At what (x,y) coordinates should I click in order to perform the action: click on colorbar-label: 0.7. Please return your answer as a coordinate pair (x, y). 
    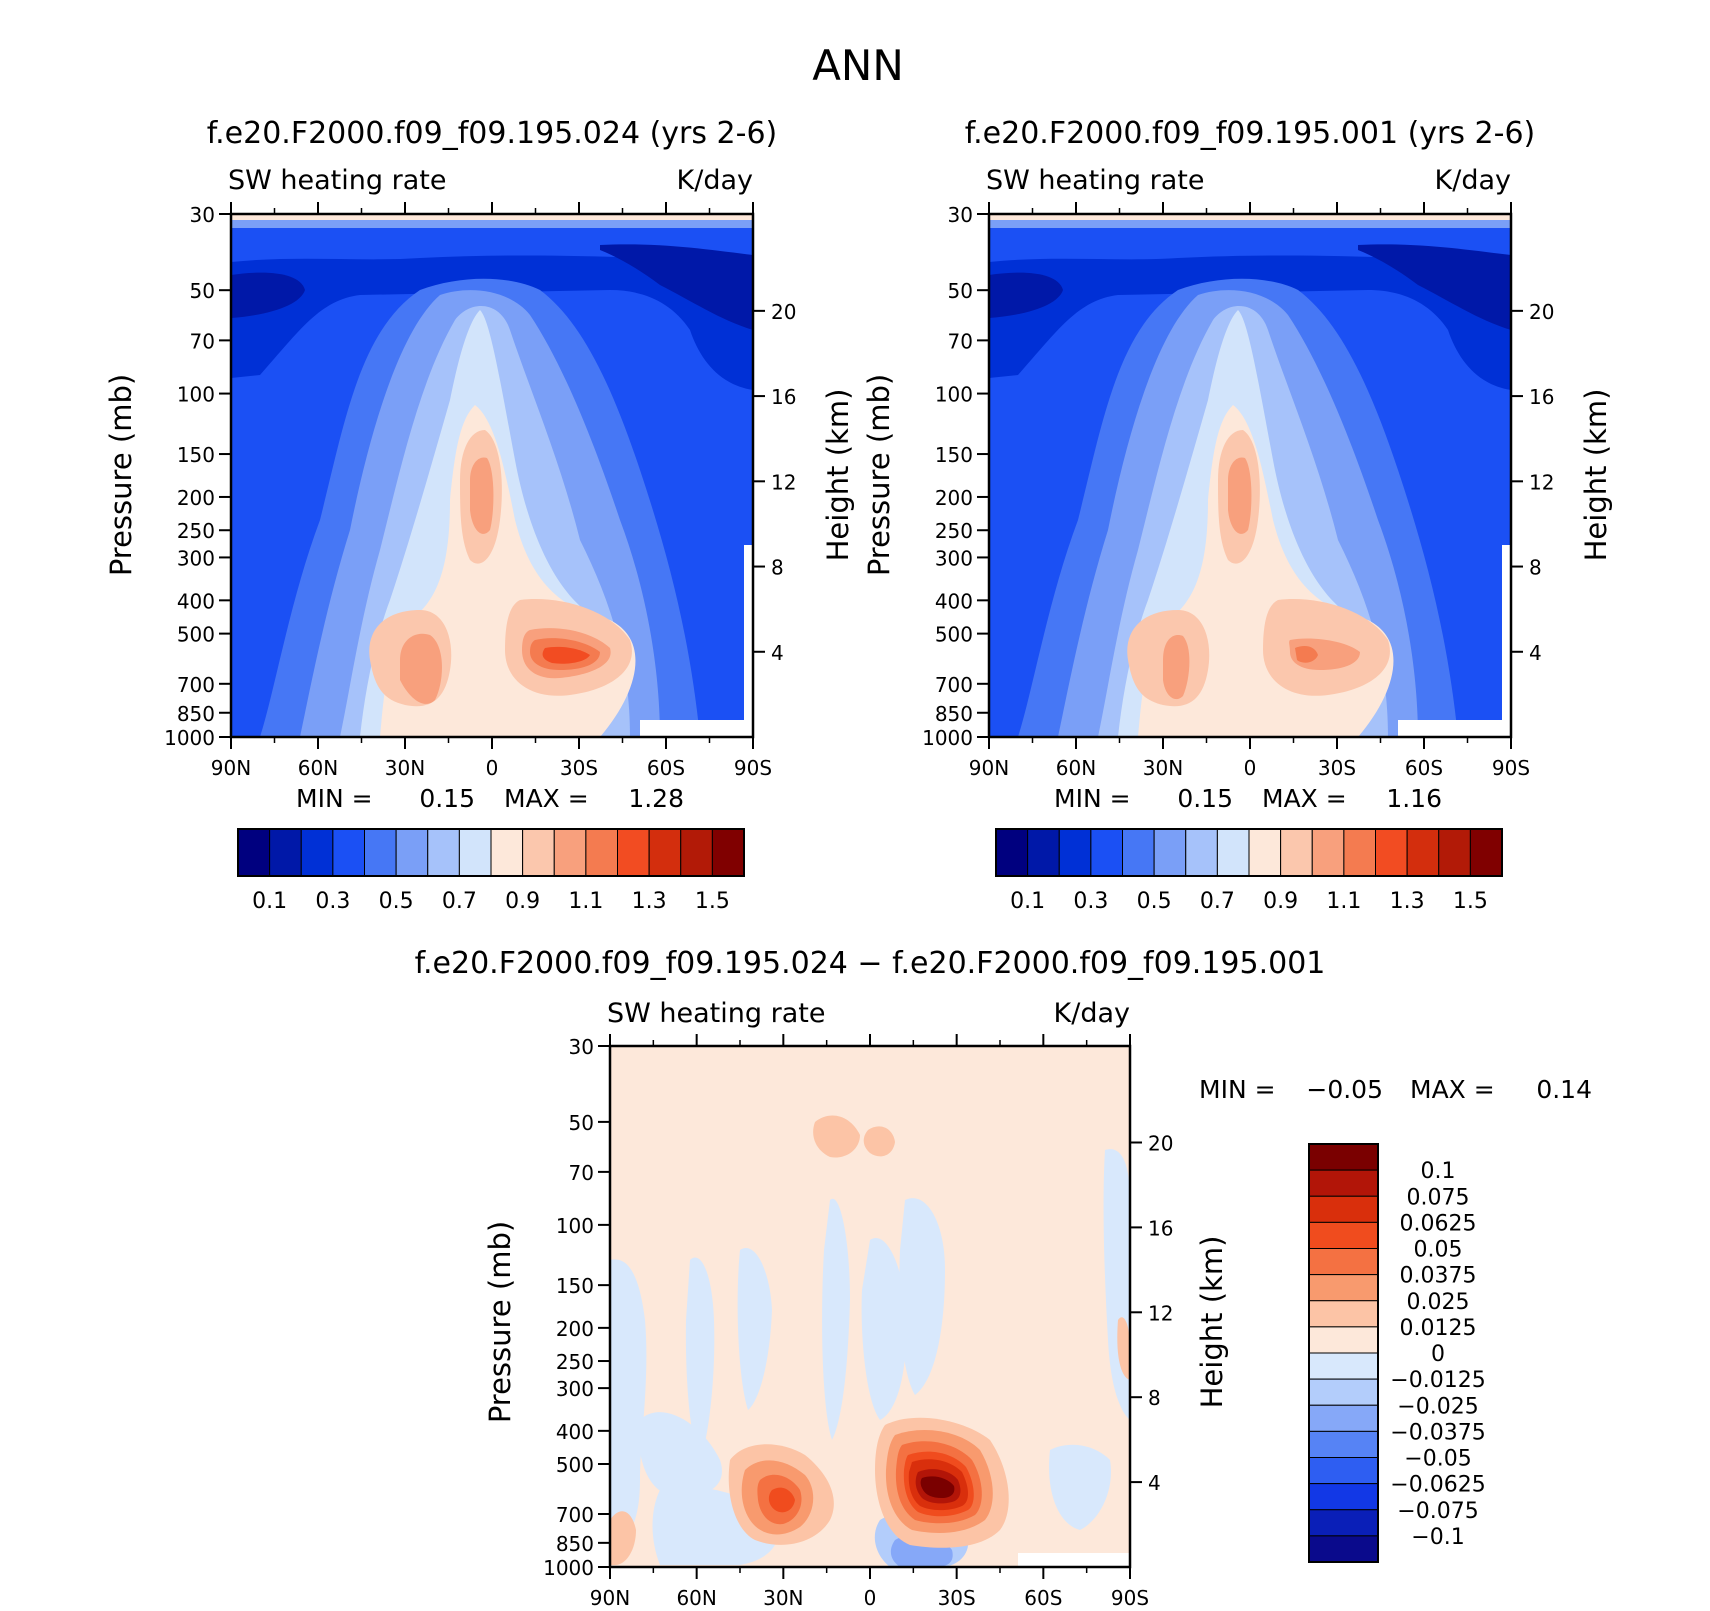
    Looking at the image, I should click on (1217, 901).